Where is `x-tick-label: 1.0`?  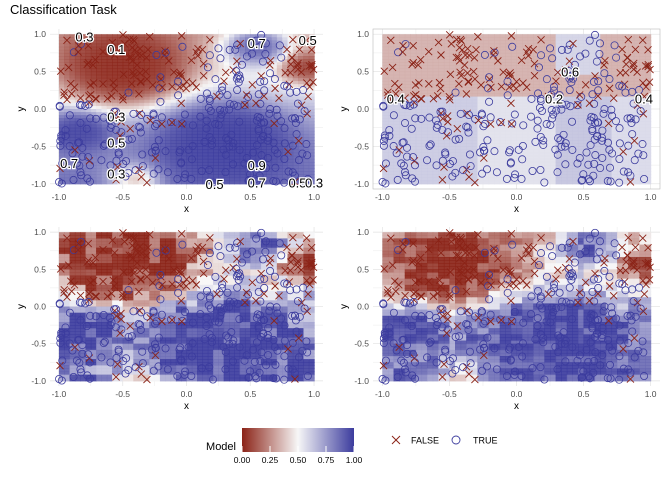
x-tick-label: 1.0 is located at coordinates (651, 197).